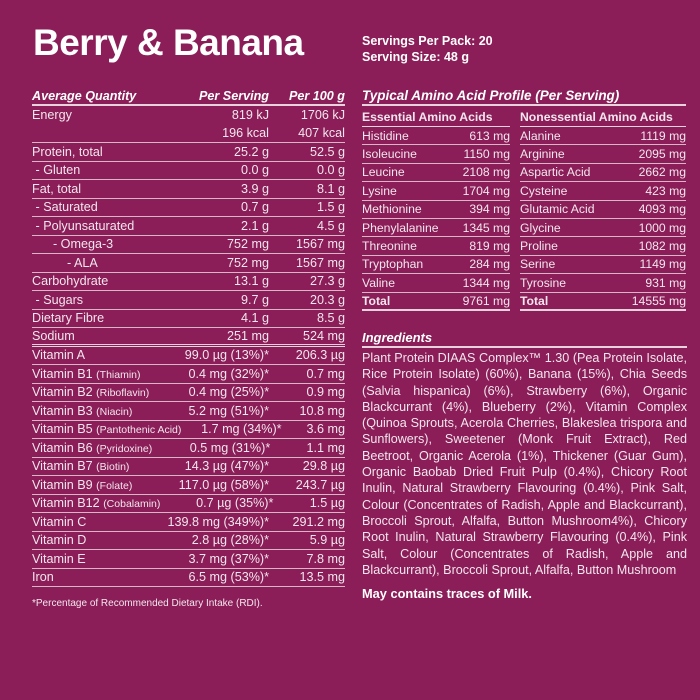 This screenshot has height=700, width=700. What do you see at coordinates (489, 135) in the screenshot?
I see `amino-value: 613 mg` at bounding box center [489, 135].